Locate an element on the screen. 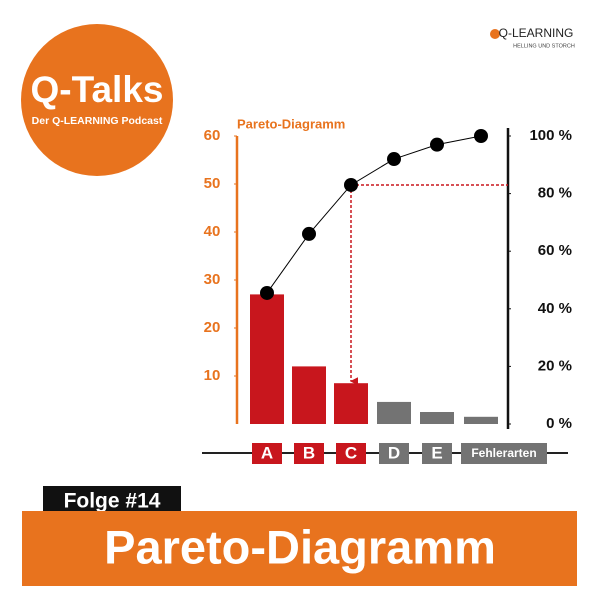 The height and width of the screenshot is (600, 600). x-tick-label: D is located at coordinates (394, 452).